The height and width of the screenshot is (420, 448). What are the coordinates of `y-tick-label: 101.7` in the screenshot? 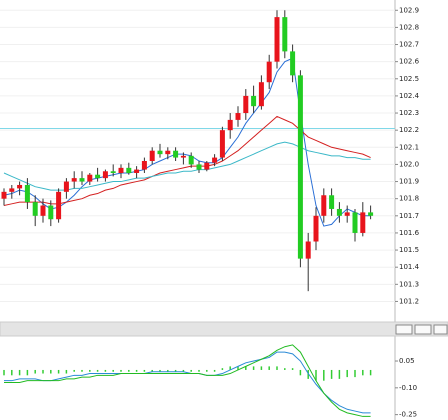 It's located at (409, 216).